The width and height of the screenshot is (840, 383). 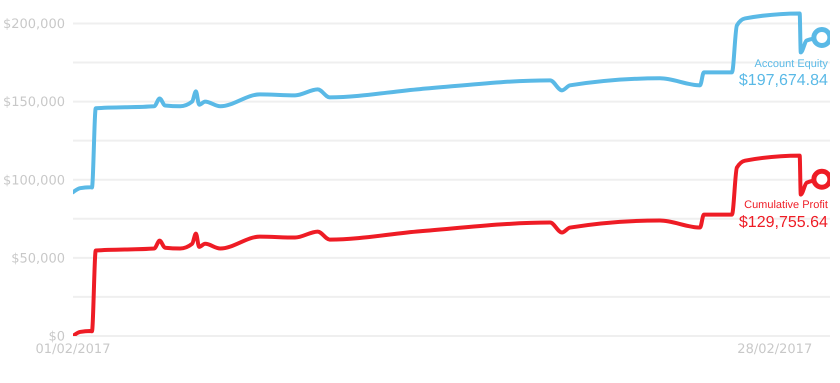 What do you see at coordinates (785, 206) in the screenshot?
I see `series-label: Cumulative Profit` at bounding box center [785, 206].